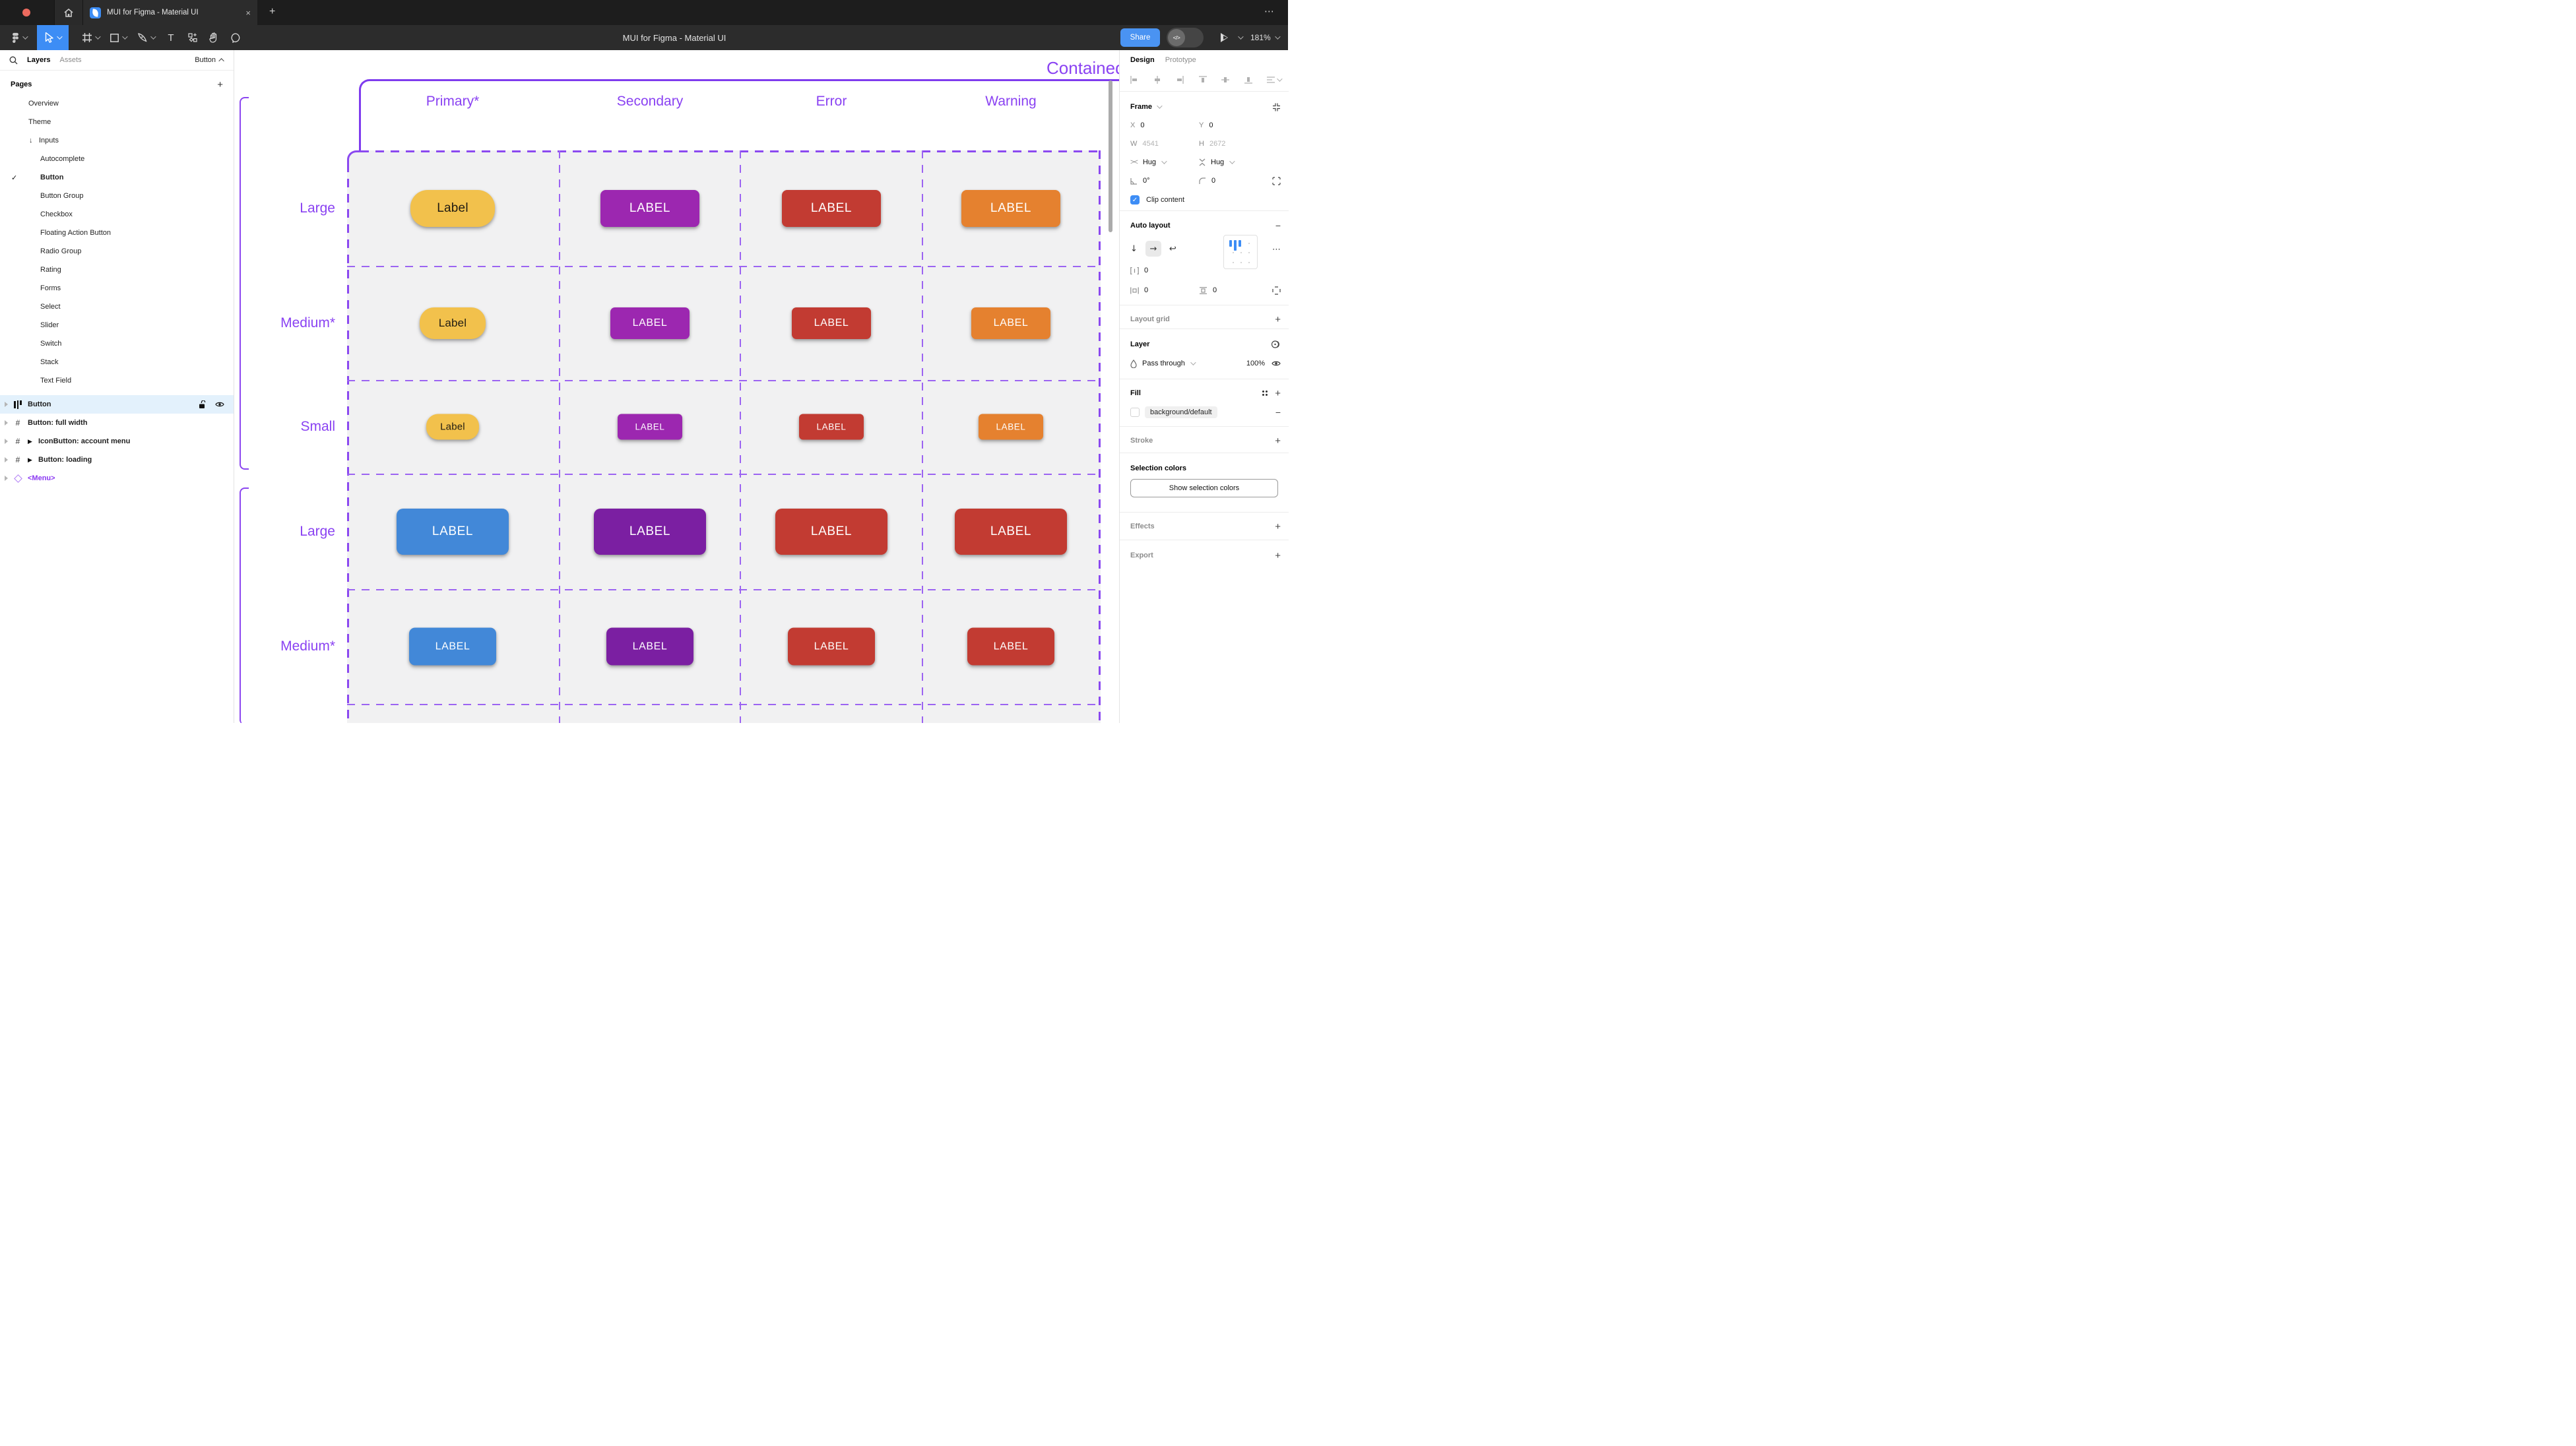 The image size is (2576, 1446). I want to click on sidebar-page-forms: Forms, so click(50, 288).